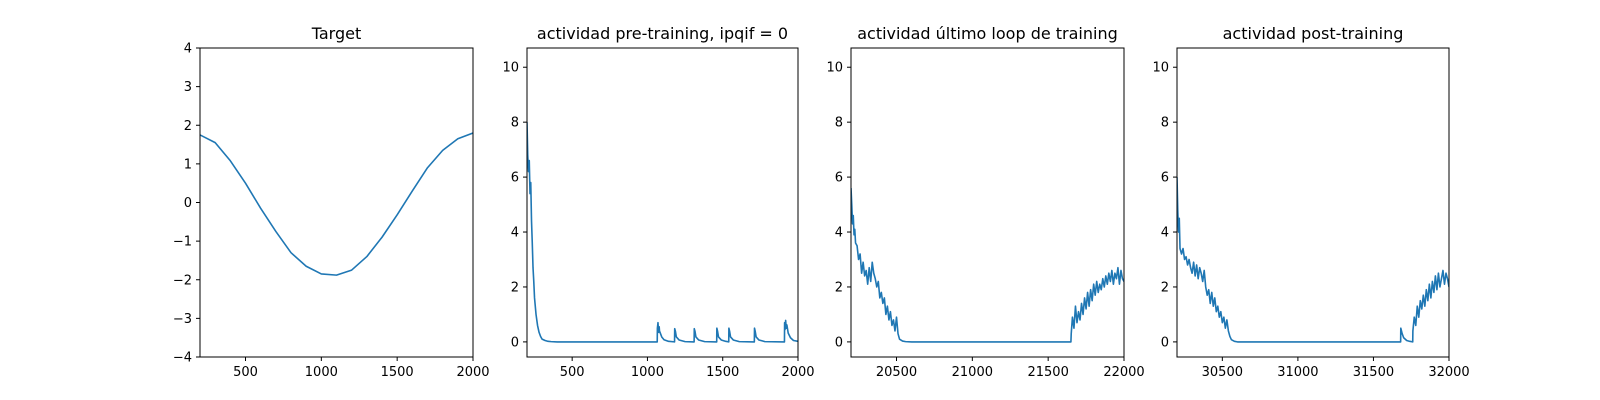 This screenshot has height=400, width=1600. What do you see at coordinates (188, 87) in the screenshot?
I see `y-tick-label: 3` at bounding box center [188, 87].